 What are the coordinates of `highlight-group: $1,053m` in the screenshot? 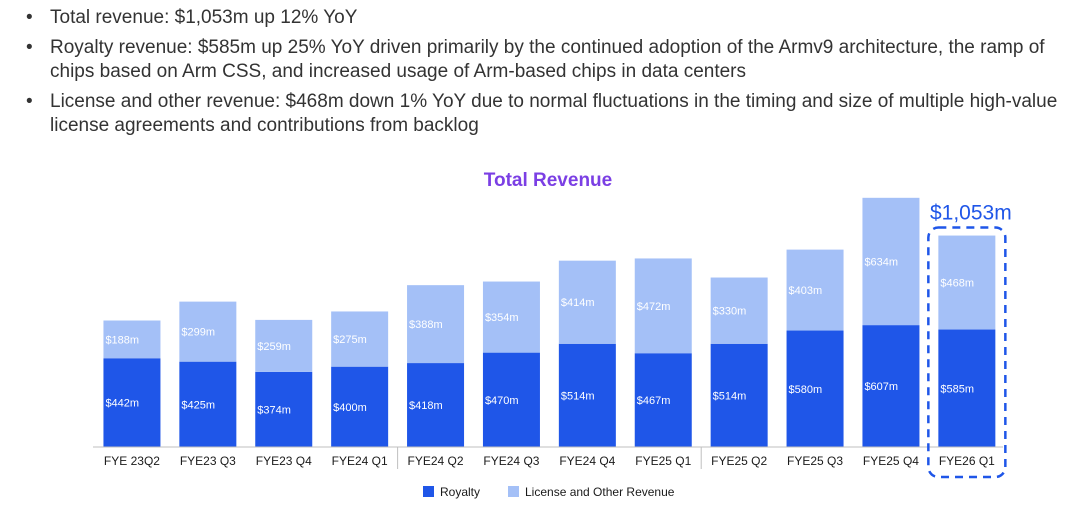 It's located at (969, 340).